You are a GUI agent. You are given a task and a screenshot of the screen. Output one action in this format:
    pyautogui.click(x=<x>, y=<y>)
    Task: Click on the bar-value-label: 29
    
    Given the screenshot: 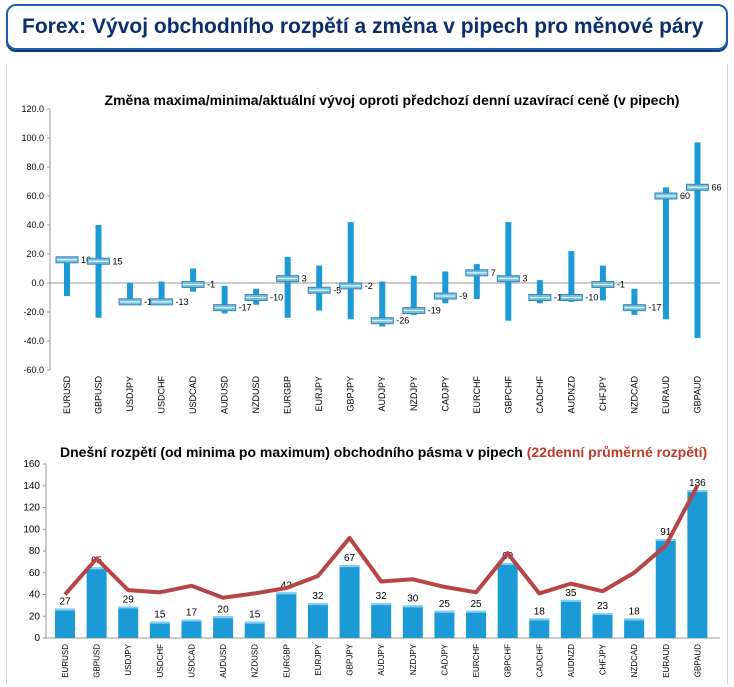 What is the action you would take?
    pyautogui.click(x=129, y=599)
    